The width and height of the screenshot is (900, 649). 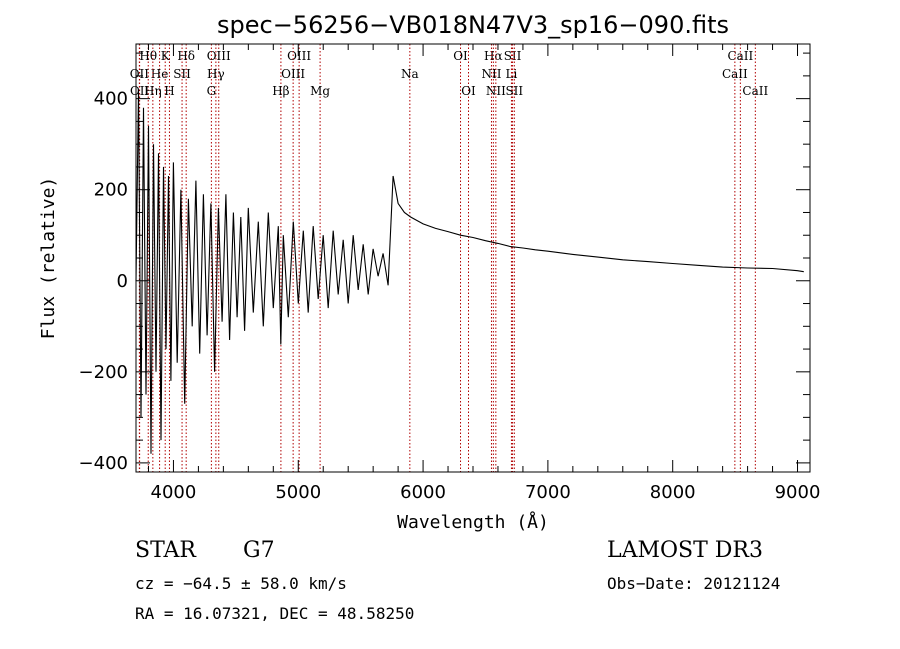 What do you see at coordinates (548, 492) in the screenshot?
I see `x-tick-label-3: 7000` at bounding box center [548, 492].